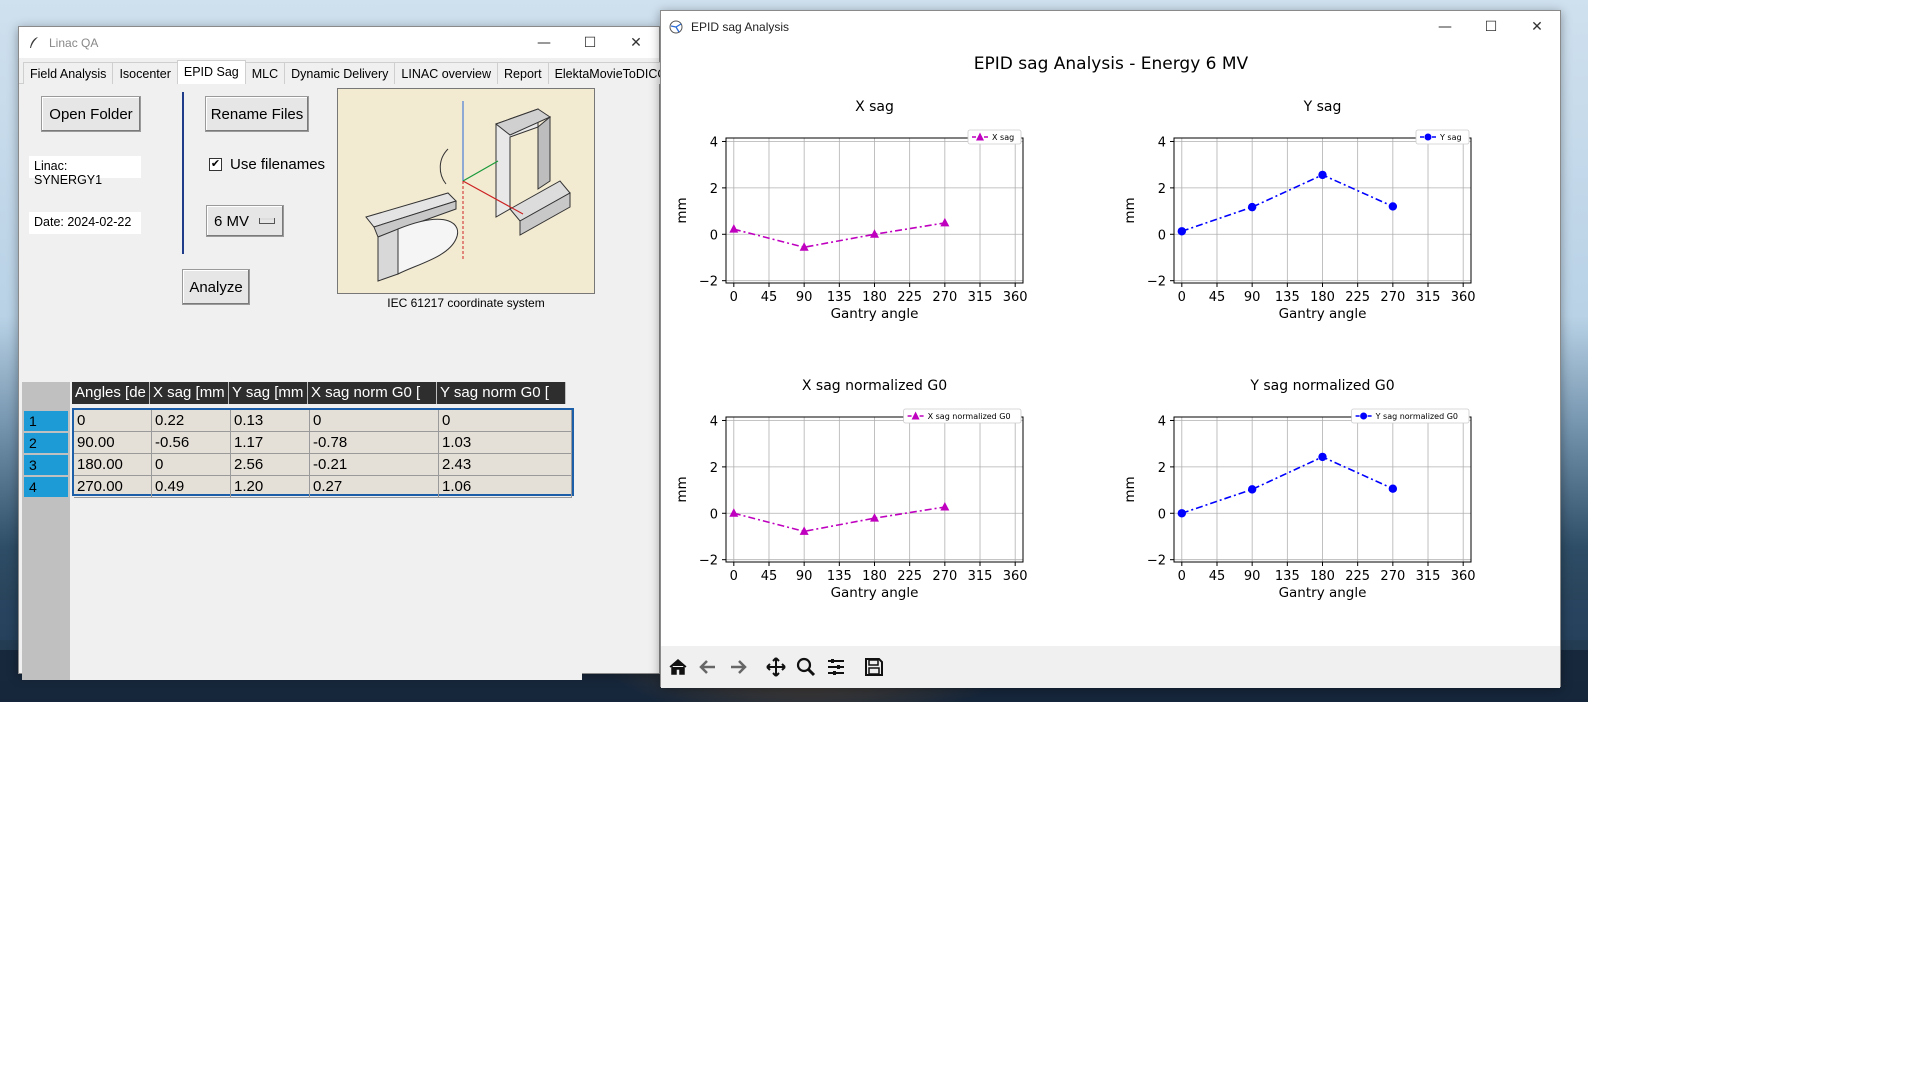 Image resolution: width=1920 pixels, height=1080 pixels. What do you see at coordinates (113, 443) in the screenshot?
I see `table-cell: 90.00` at bounding box center [113, 443].